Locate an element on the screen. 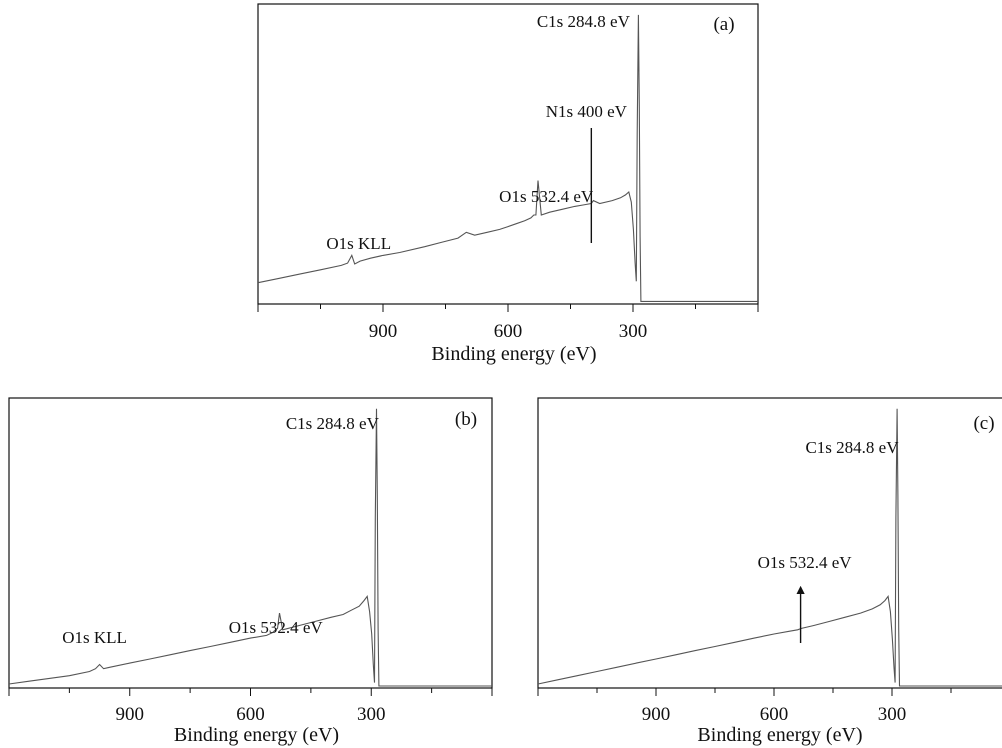  peak-annotation: N1s 400 eV is located at coordinates (587, 111).